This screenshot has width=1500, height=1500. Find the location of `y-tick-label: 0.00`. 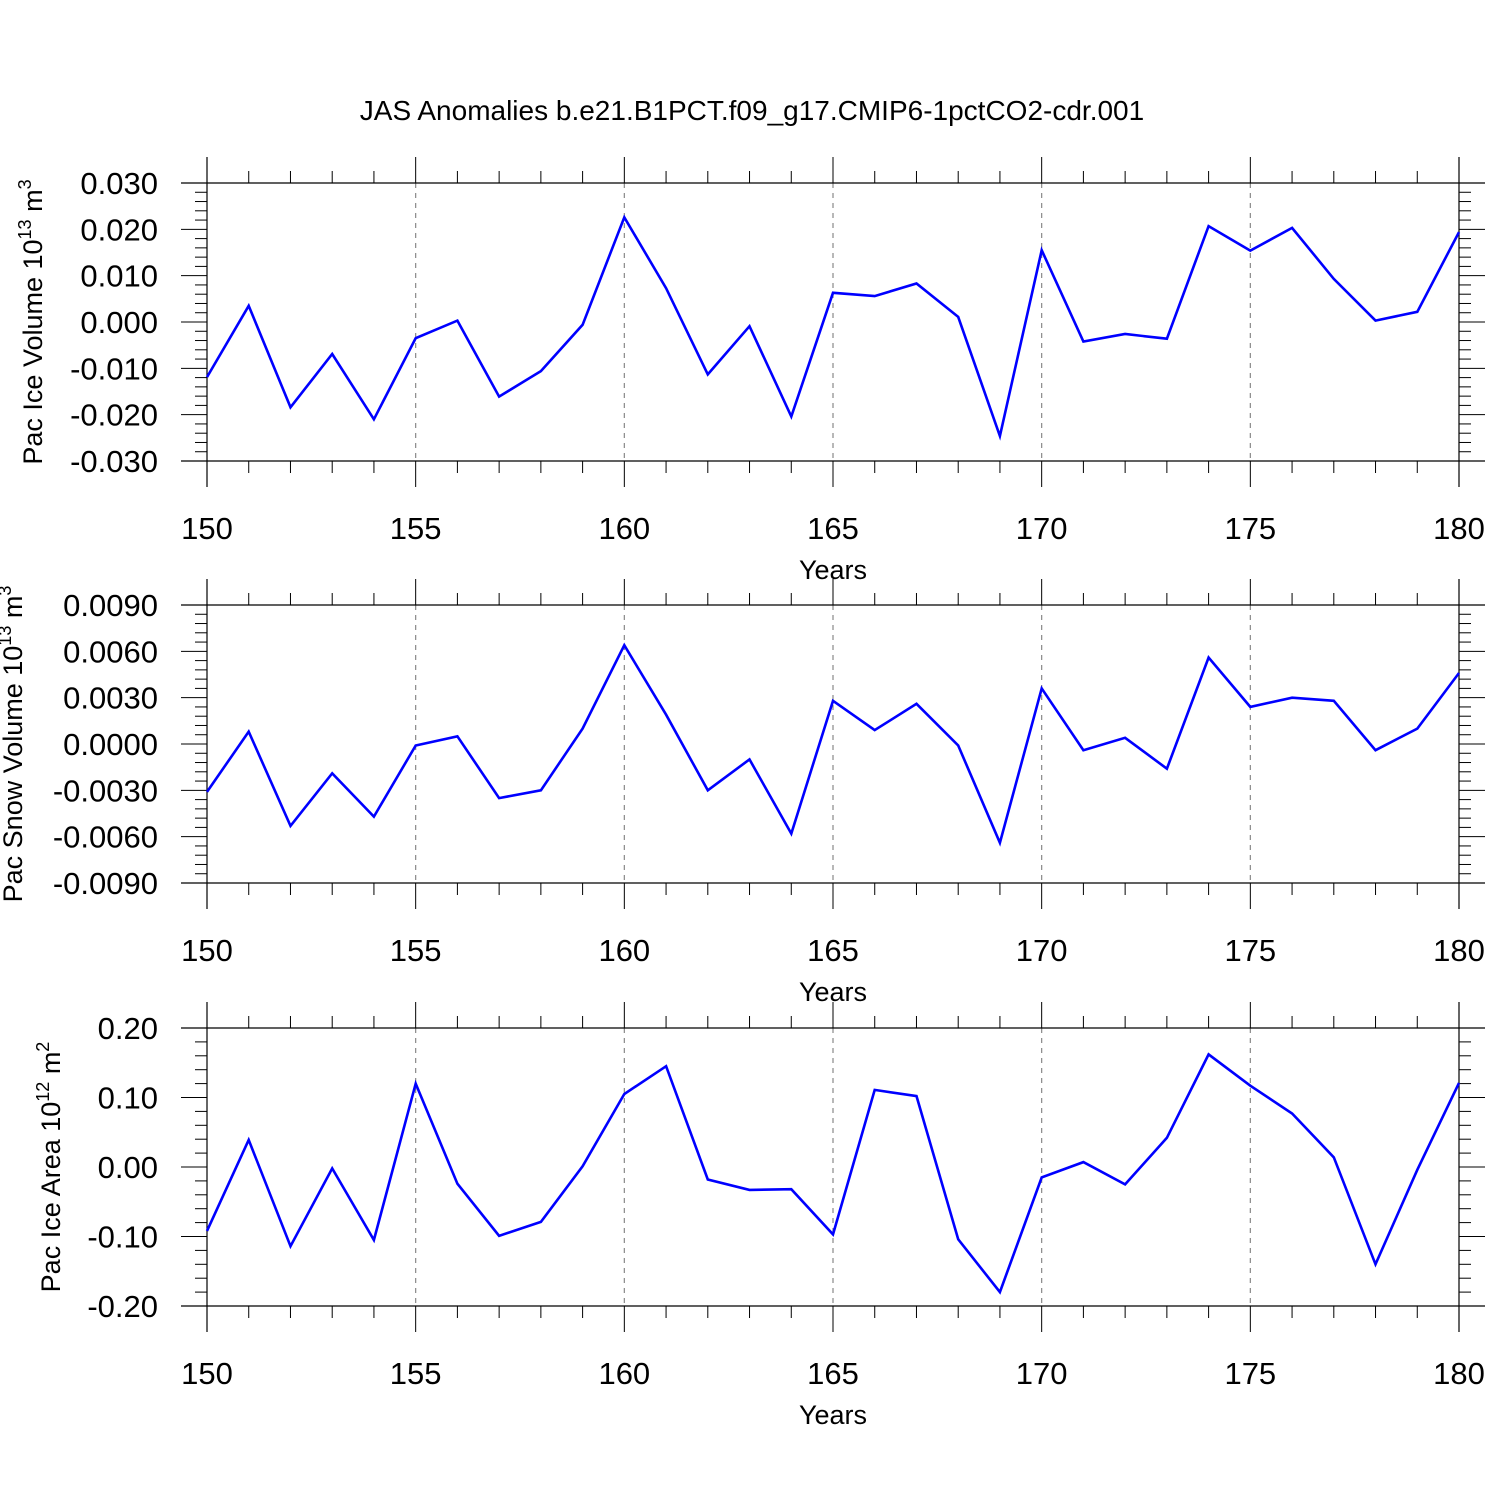

y-tick-label: 0.00 is located at coordinates (128, 1167).